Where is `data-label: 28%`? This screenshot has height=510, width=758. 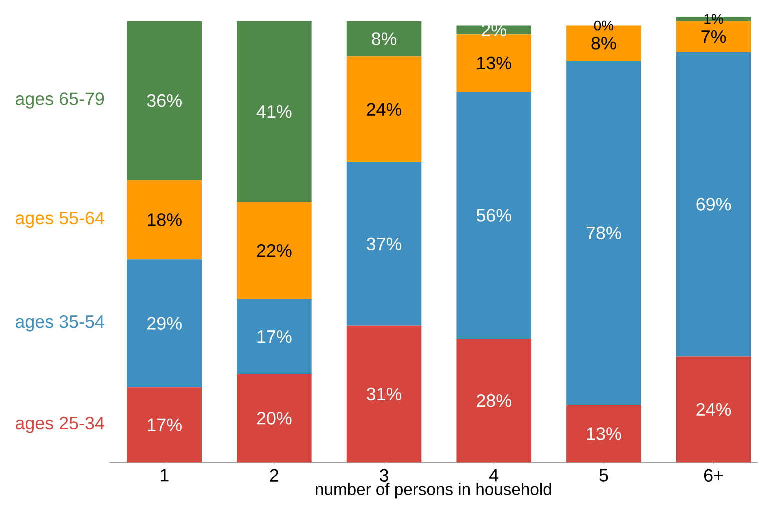
data-label: 28% is located at coordinates (494, 400).